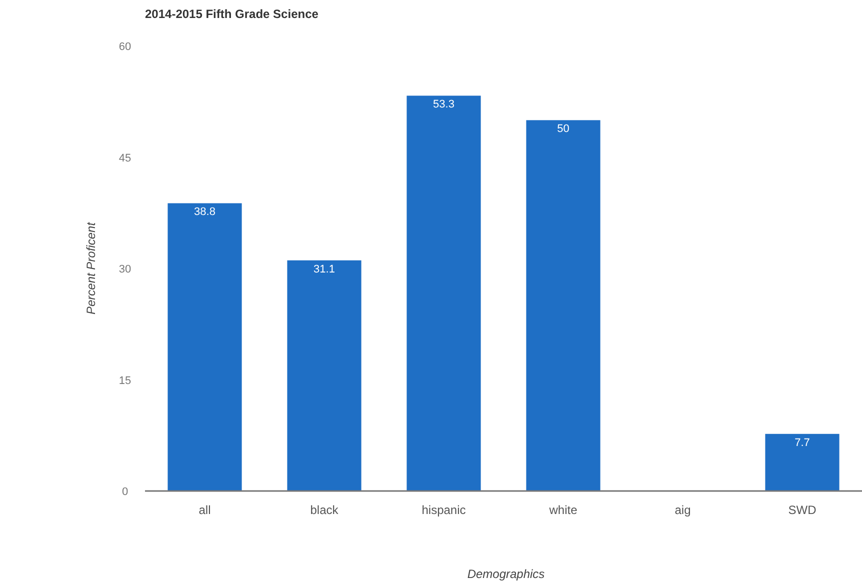  I want to click on x-tick-label: all, so click(204, 510).